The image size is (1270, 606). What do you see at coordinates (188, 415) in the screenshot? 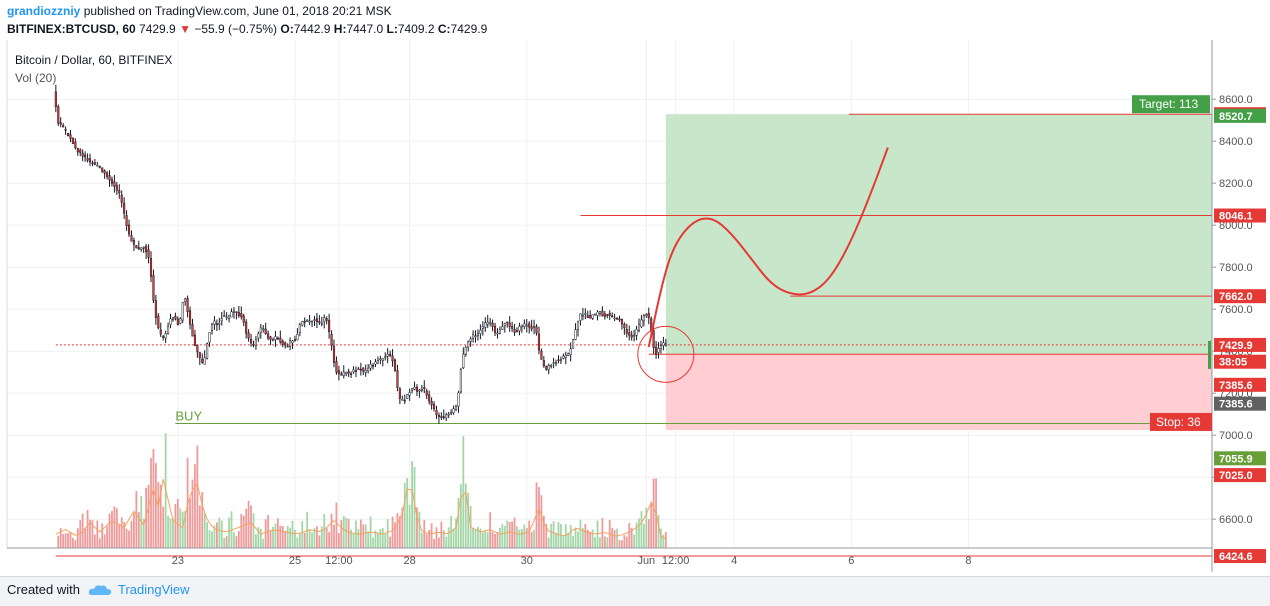
I see `buy-label: BUY` at bounding box center [188, 415].